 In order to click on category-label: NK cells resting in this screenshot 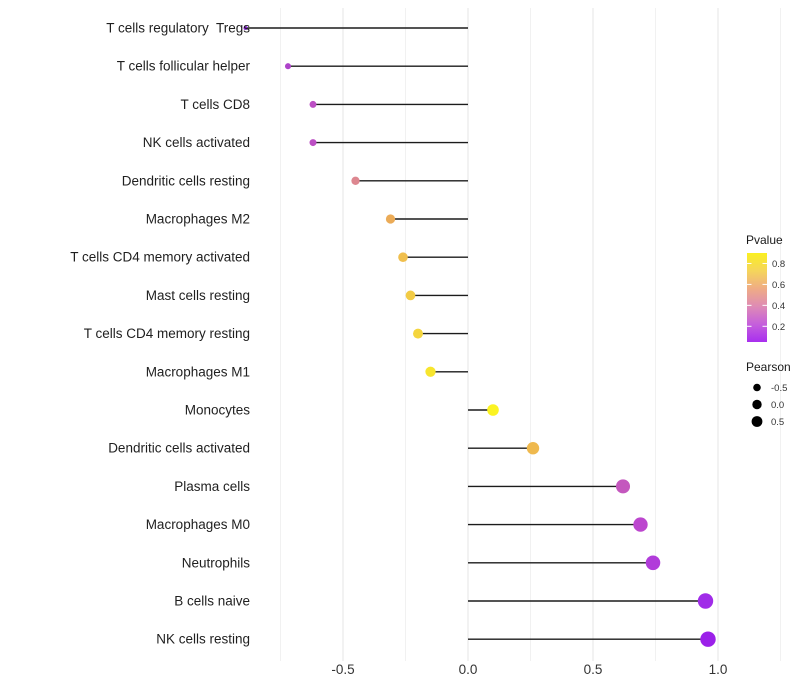, I will do `click(203, 639)`.